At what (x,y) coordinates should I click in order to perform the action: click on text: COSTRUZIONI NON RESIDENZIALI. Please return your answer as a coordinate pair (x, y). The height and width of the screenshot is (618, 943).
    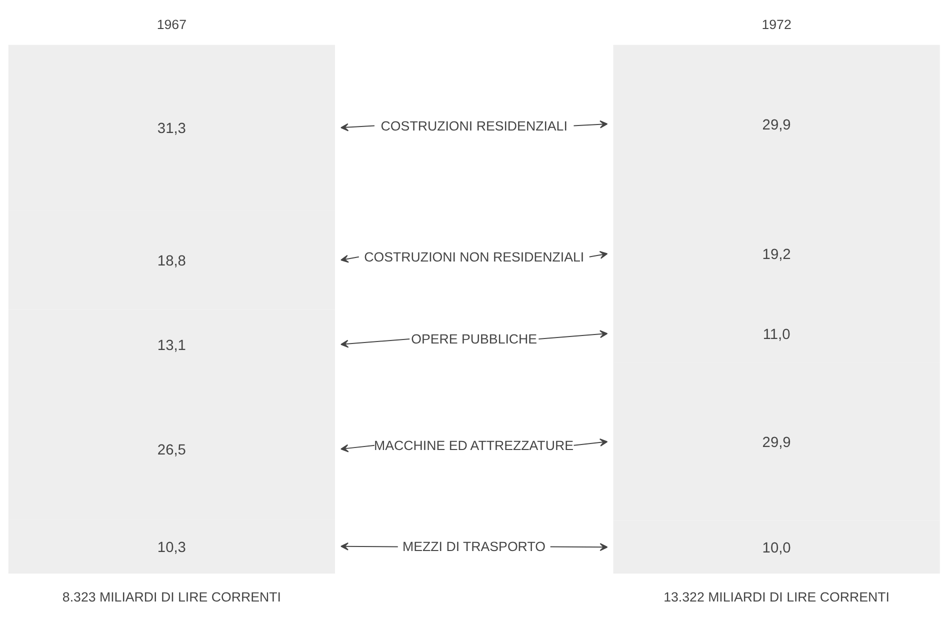
    Looking at the image, I should click on (474, 256).